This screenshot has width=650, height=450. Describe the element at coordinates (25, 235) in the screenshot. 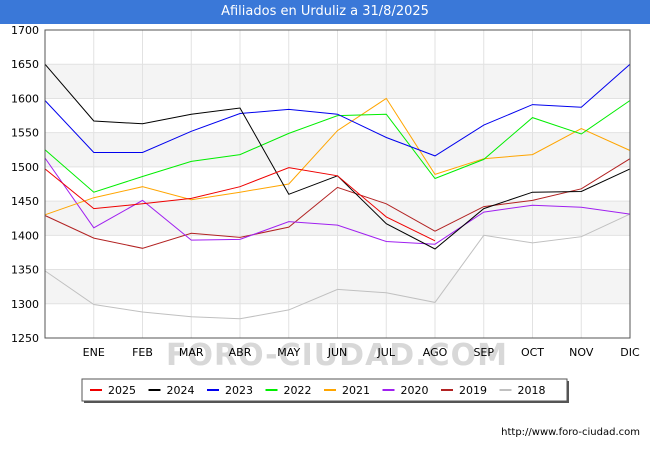

I see `y-tick-label: 1400` at that location.